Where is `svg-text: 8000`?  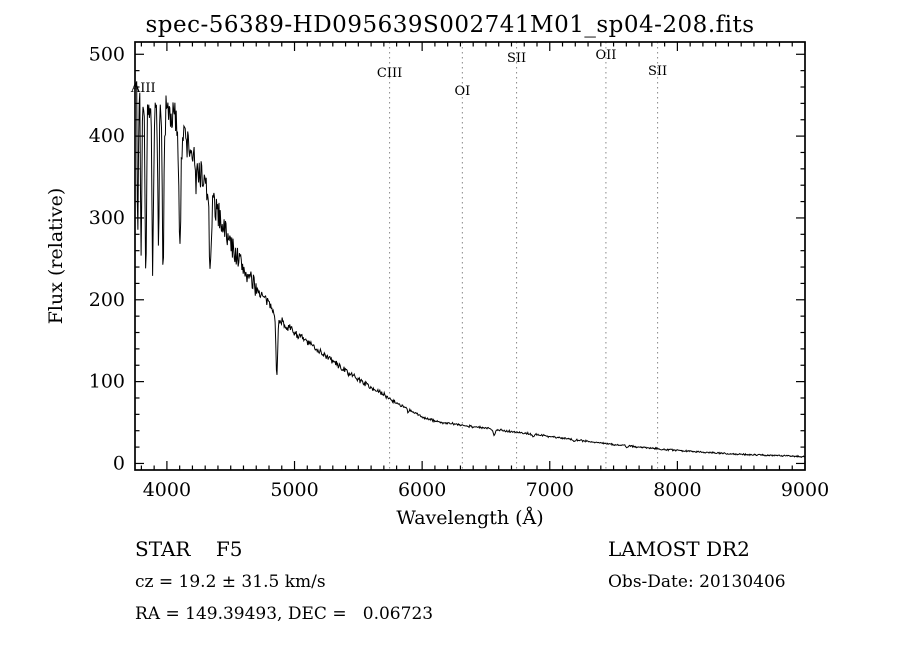
svg-text: 8000 is located at coordinates (677, 490).